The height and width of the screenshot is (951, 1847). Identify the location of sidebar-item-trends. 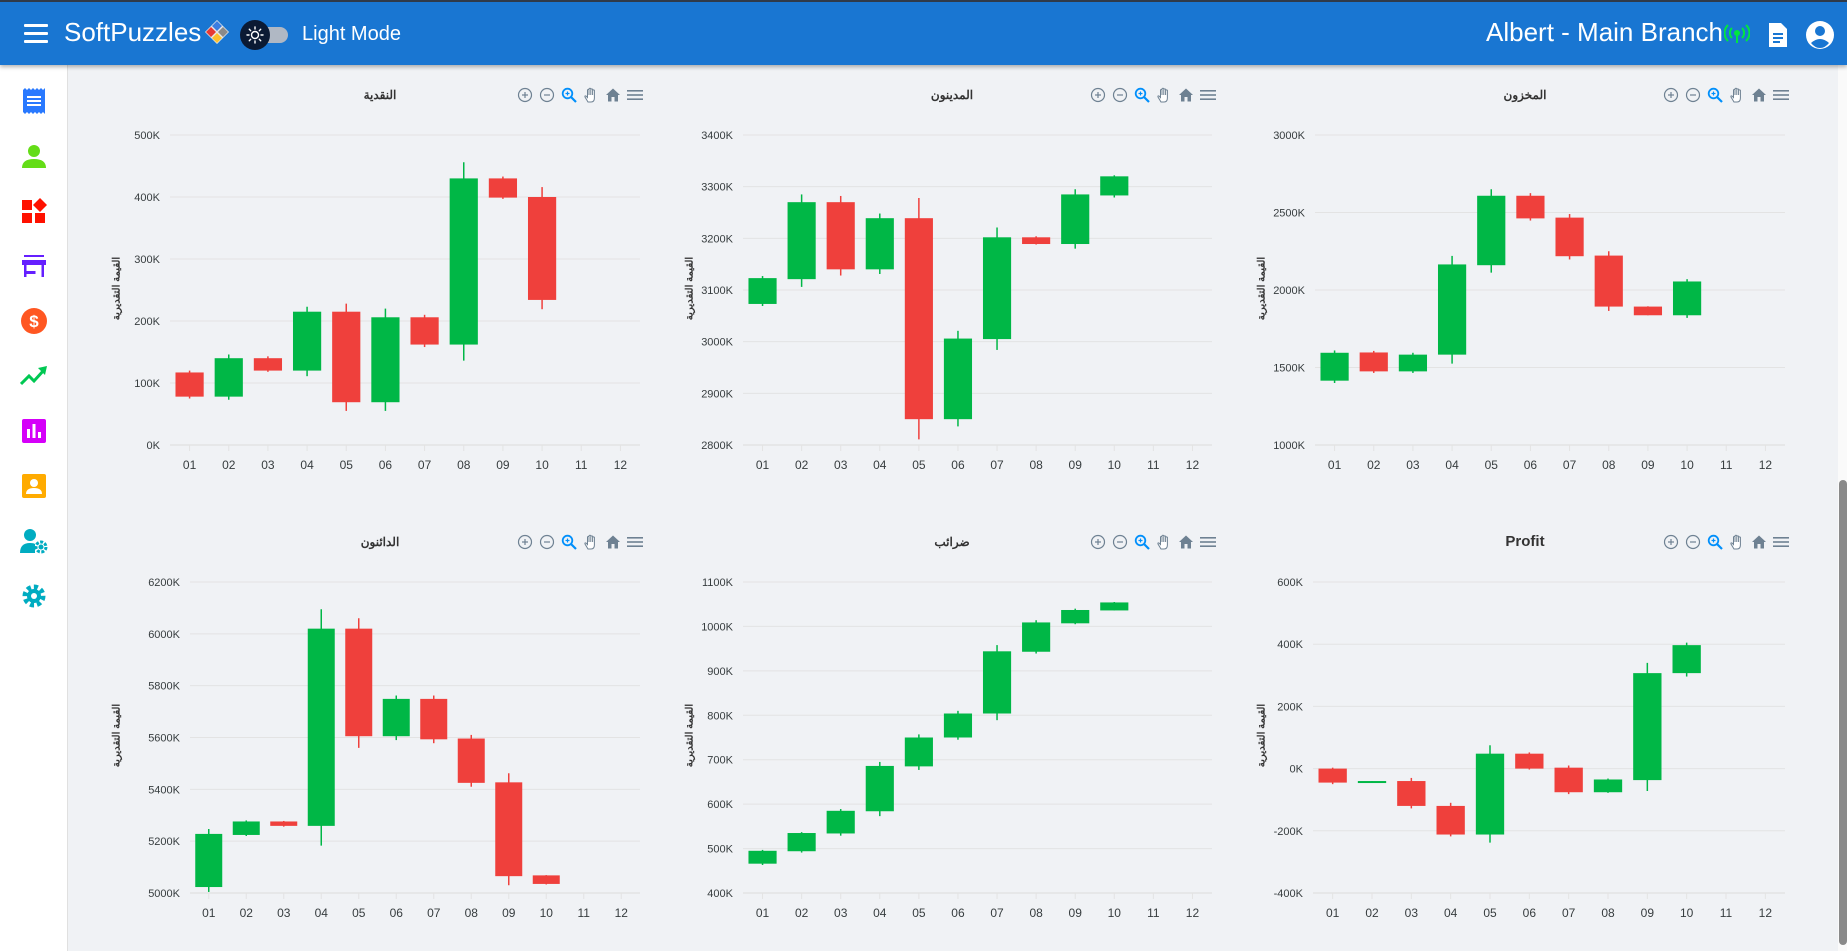
(34, 376).